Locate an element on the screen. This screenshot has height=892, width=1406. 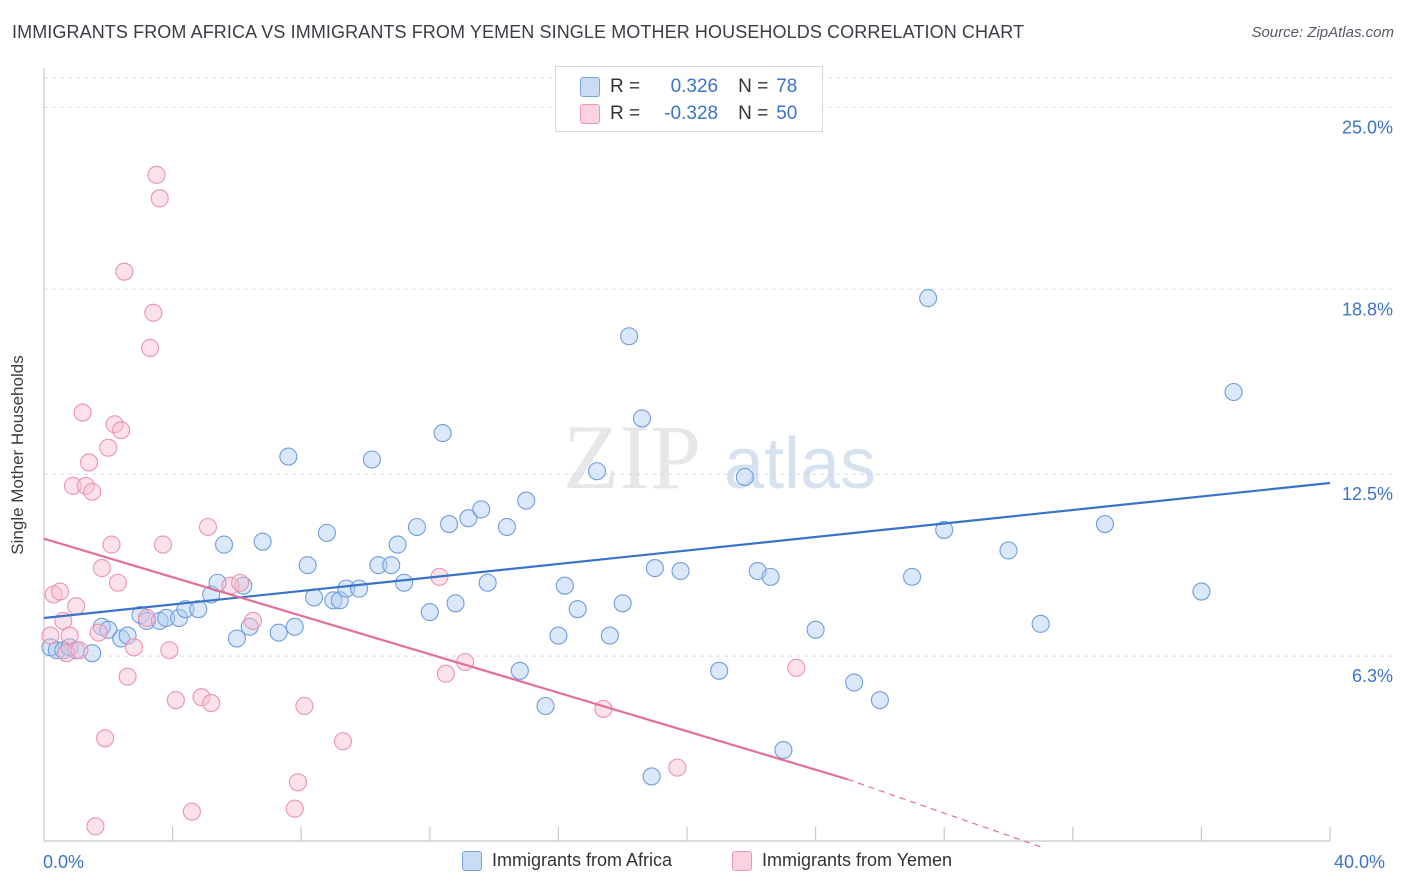
legend-swatch-africa is located at coordinates (590, 87).